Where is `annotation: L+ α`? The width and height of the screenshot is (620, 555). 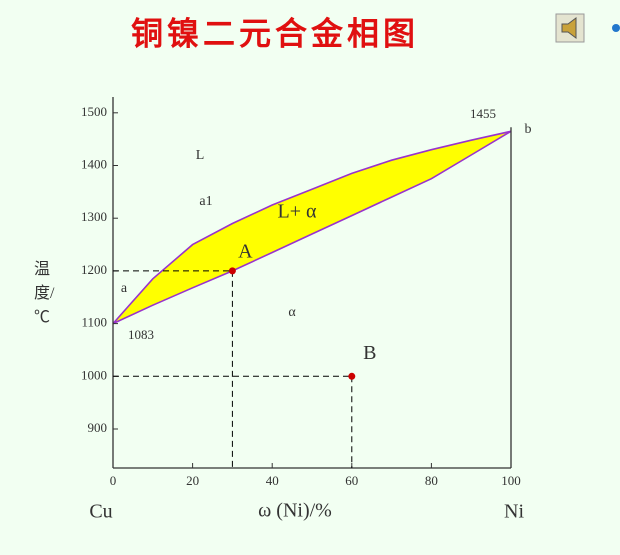
annotation: L+ α is located at coordinates (297, 212).